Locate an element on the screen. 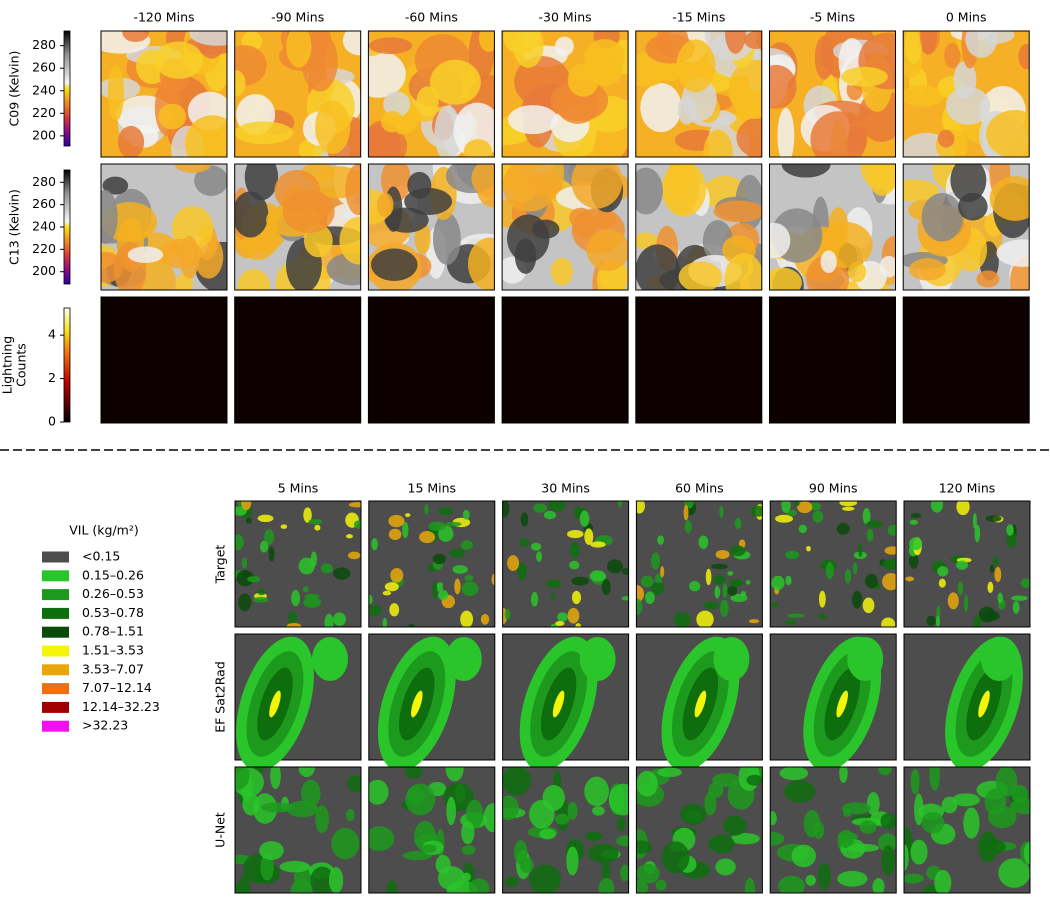 The width and height of the screenshot is (1050, 920). colorbar-tick-label: 220 is located at coordinates (44, 248).